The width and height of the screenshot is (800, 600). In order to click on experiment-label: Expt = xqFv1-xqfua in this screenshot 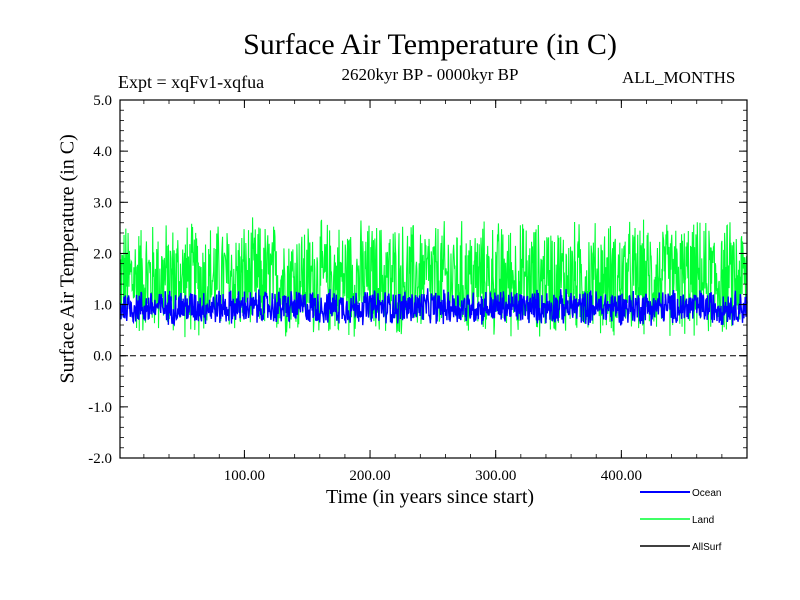, I will do `click(191, 82)`.